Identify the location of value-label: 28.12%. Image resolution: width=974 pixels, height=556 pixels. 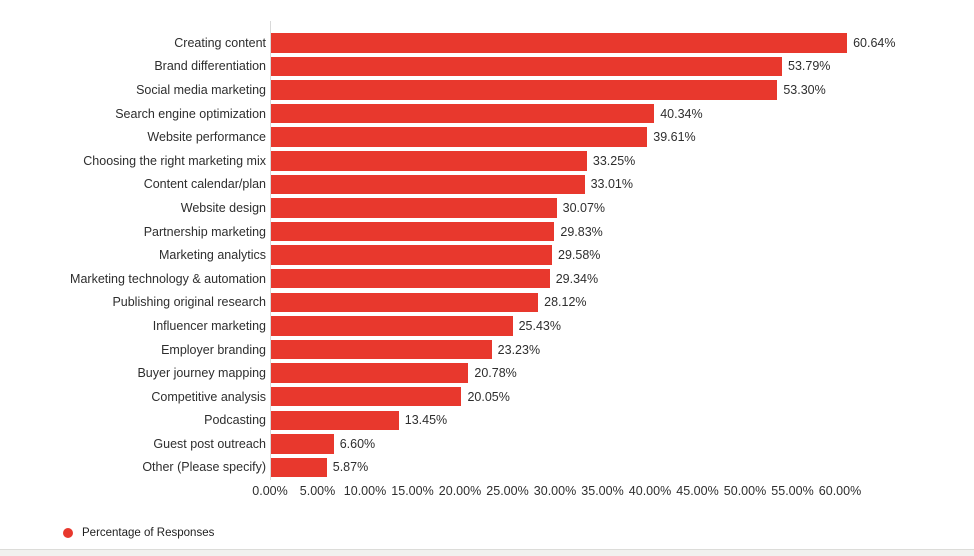
(565, 302).